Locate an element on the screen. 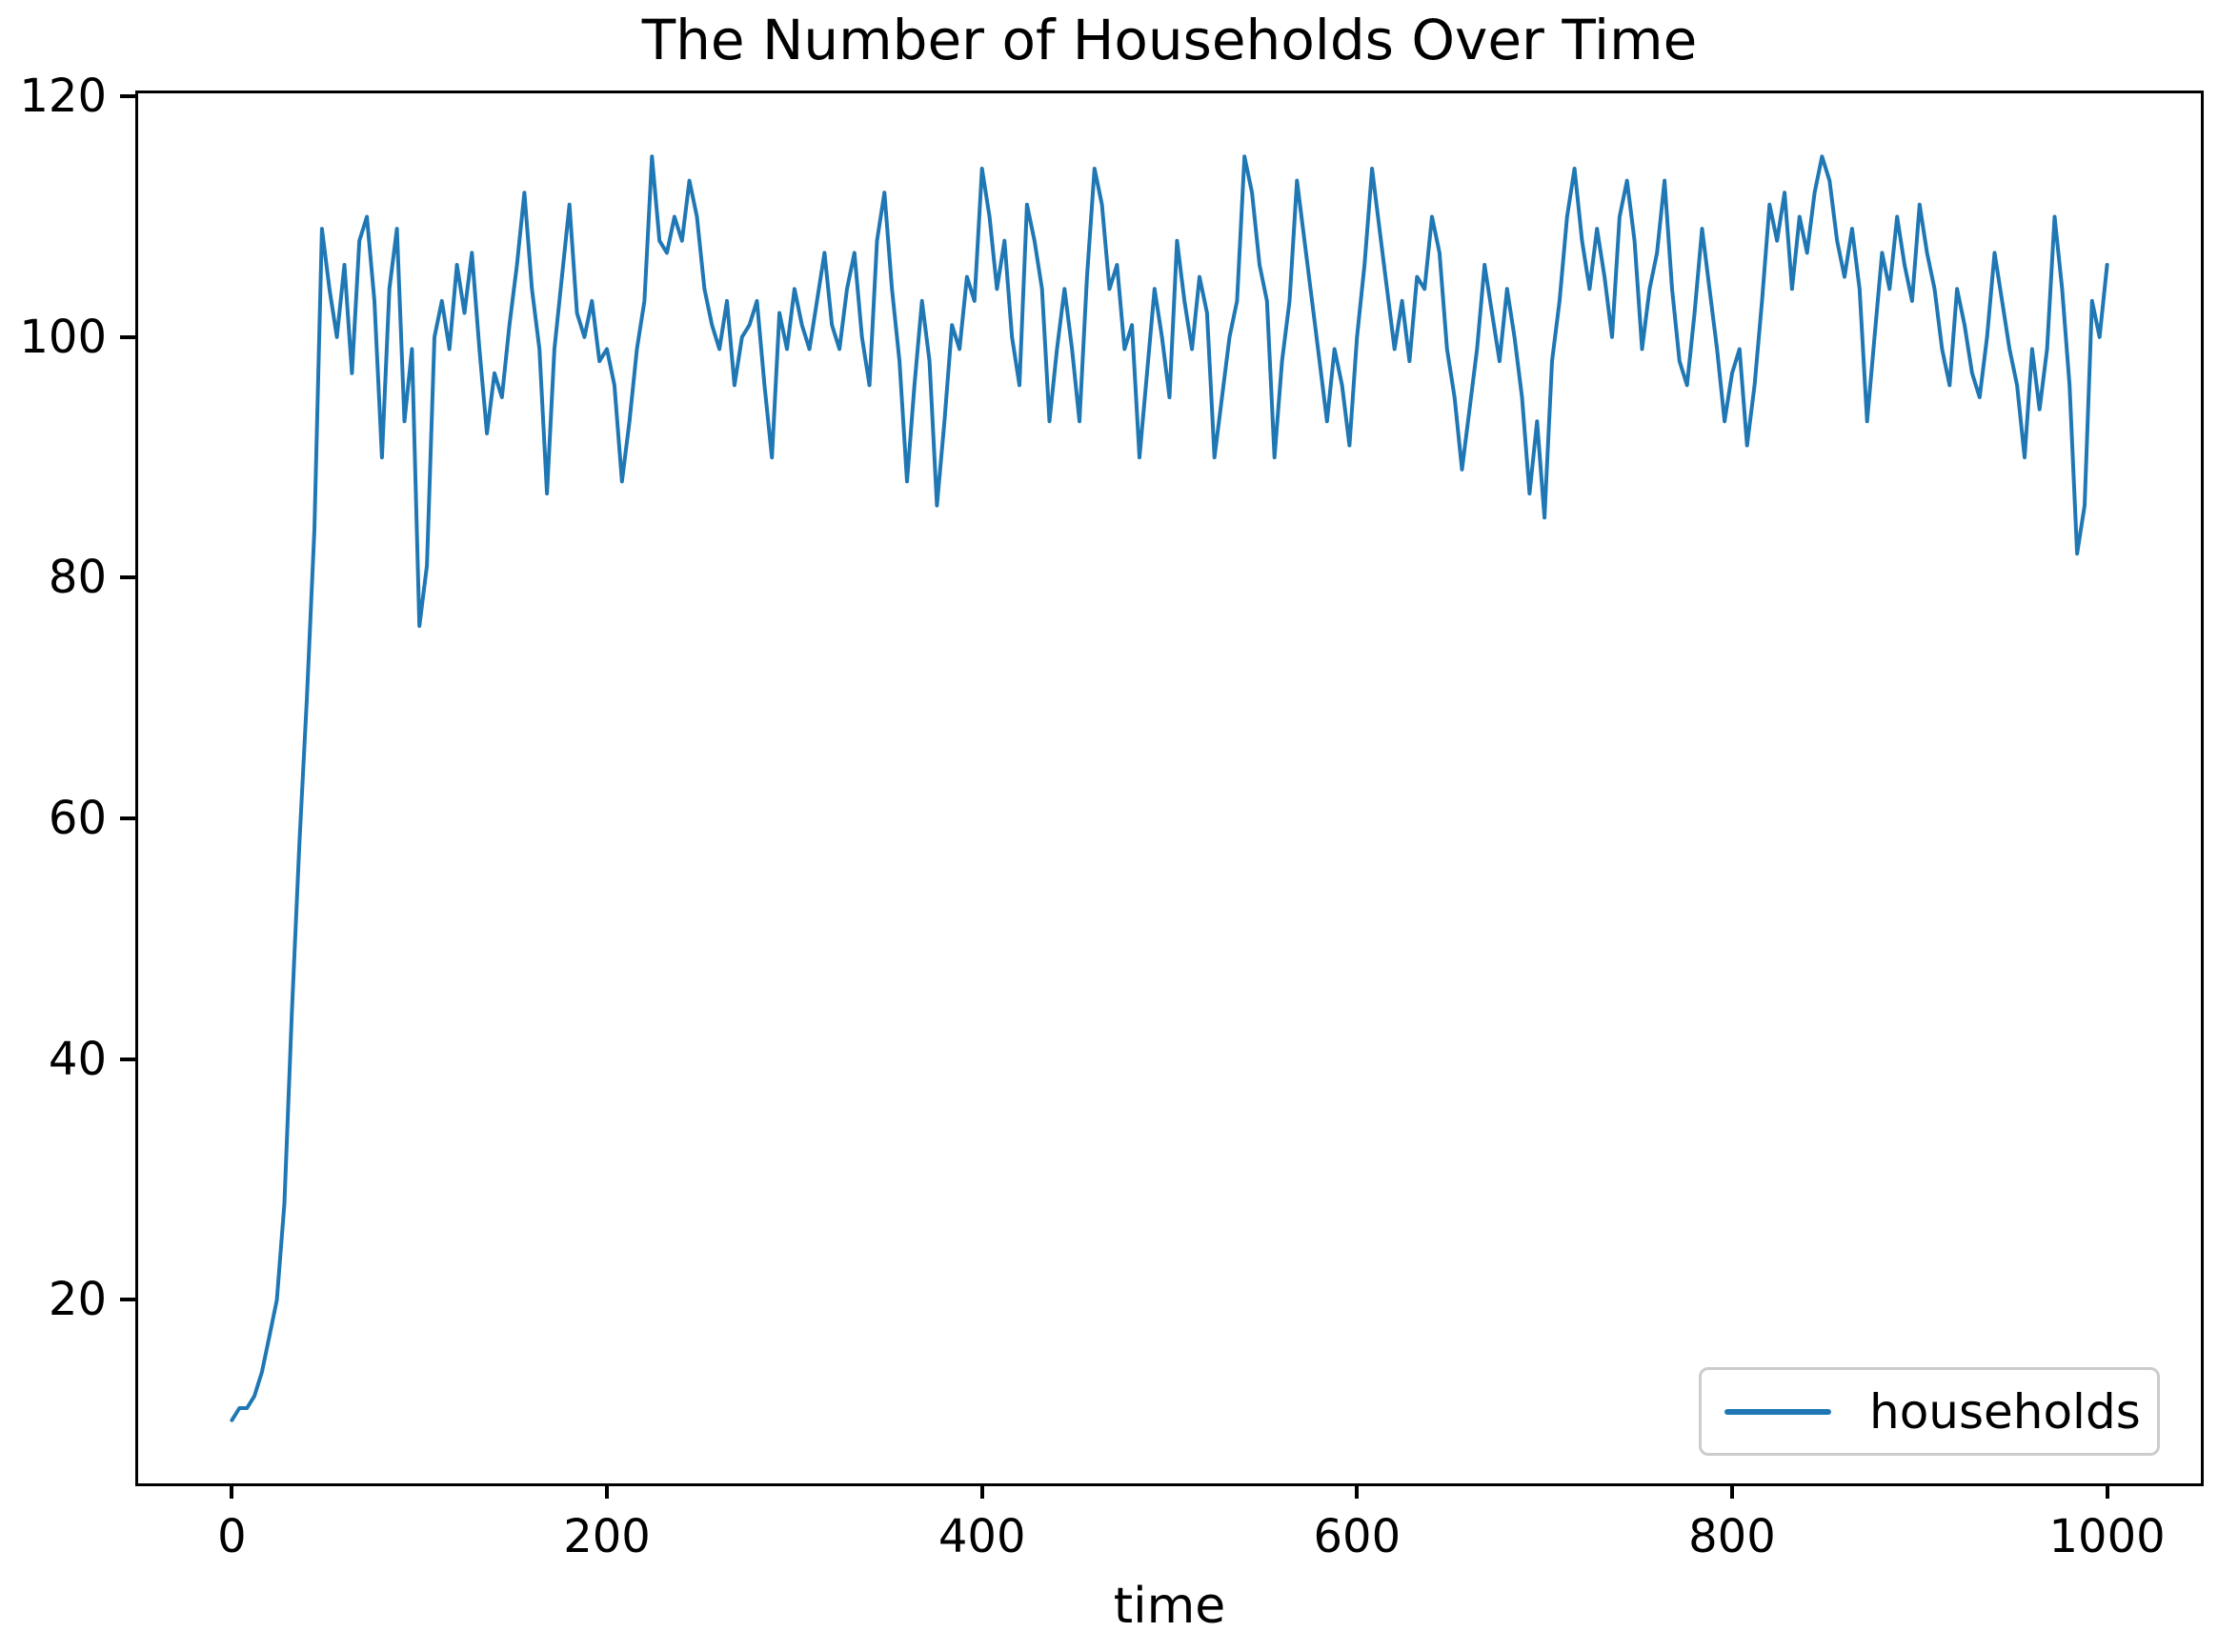  y-tick-label: 80 is located at coordinates (77, 578).